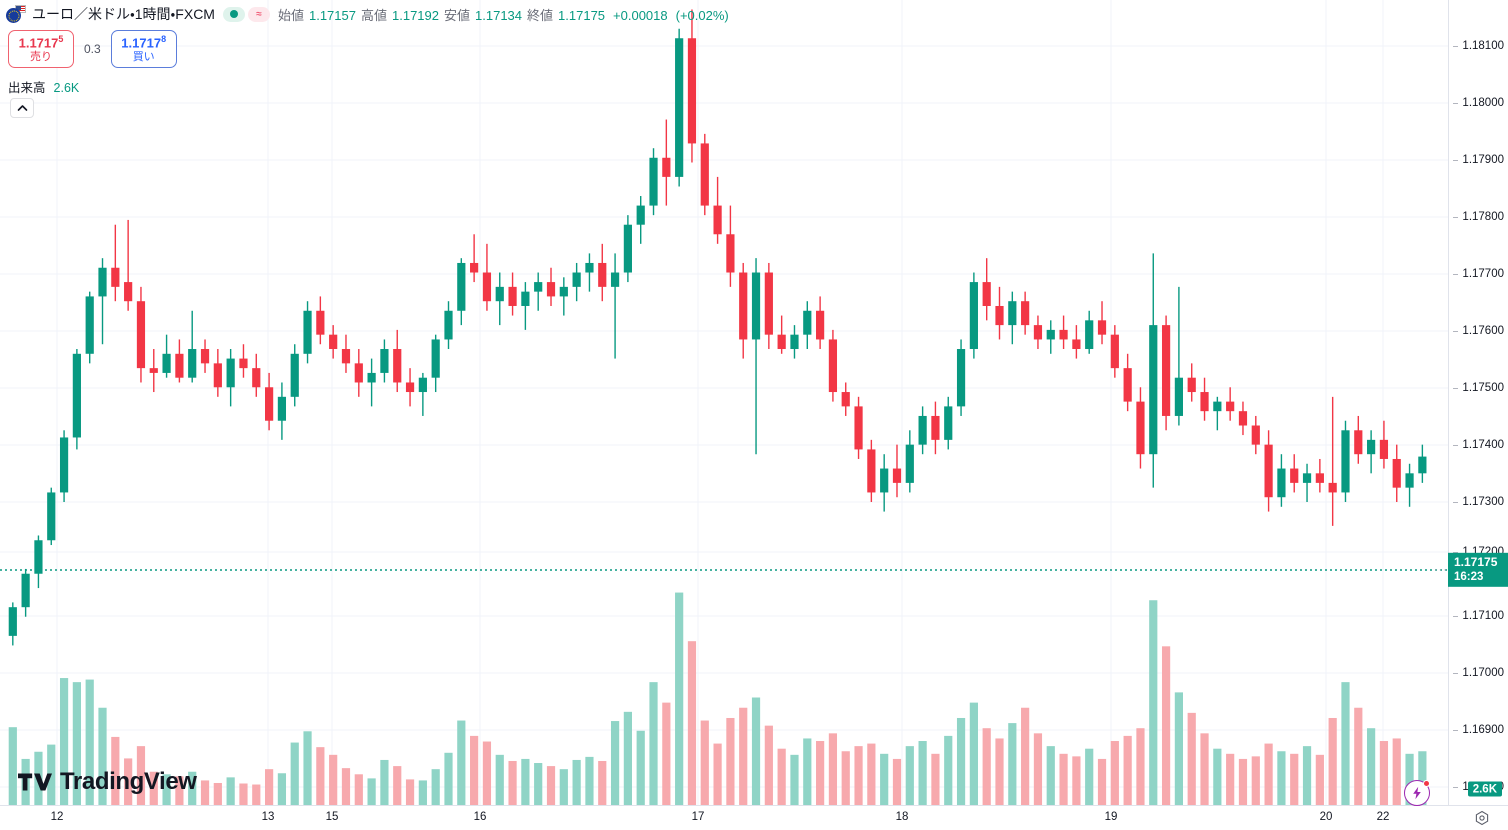  I want to click on price-tick: 1.17600, so click(1478, 331).